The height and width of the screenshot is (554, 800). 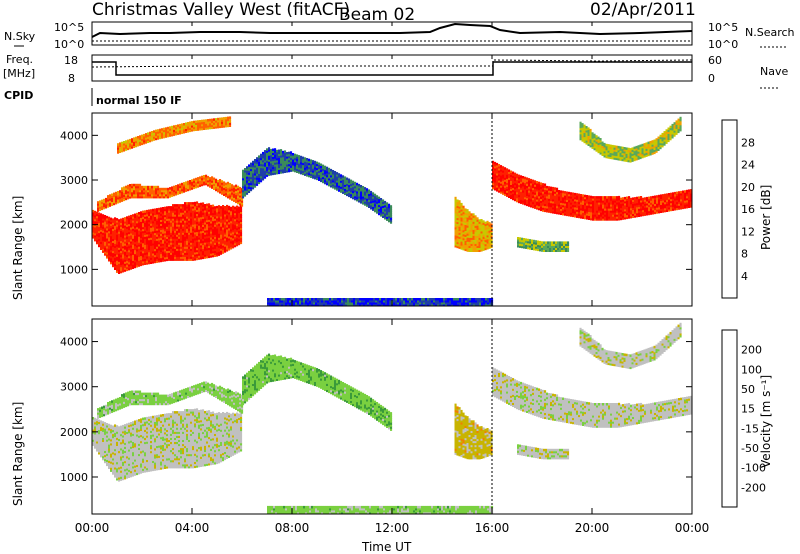 What do you see at coordinates (139, 100) in the screenshot?
I see `cpid-value: normal 150 IF` at bounding box center [139, 100].